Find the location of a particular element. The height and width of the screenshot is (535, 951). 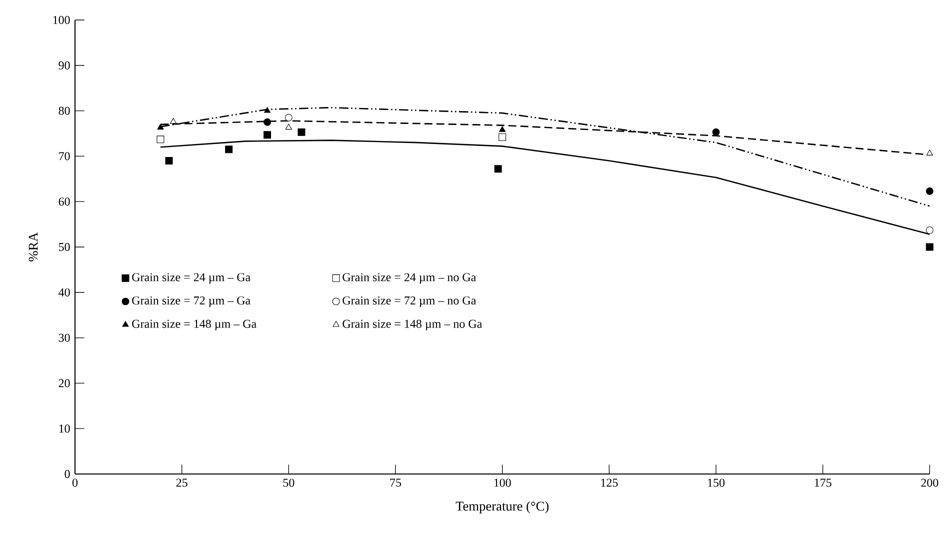

y-tick-label: 10 is located at coordinates (64, 428).